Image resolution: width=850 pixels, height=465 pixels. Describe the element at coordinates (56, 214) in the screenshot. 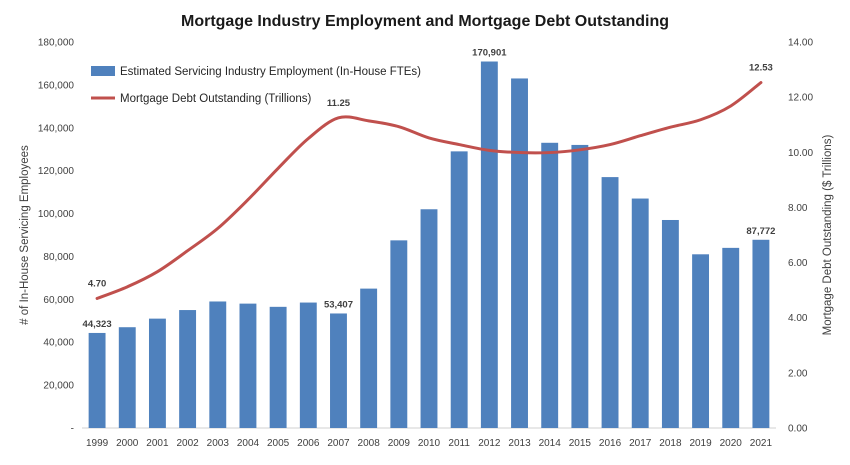

I see `y-tick-label: 100,000` at that location.